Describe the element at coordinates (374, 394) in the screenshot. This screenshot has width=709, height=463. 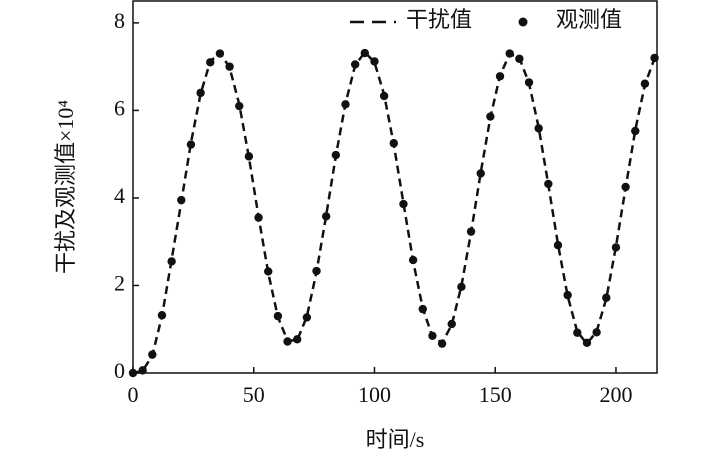
I see `x-tick-label: 100` at that location.